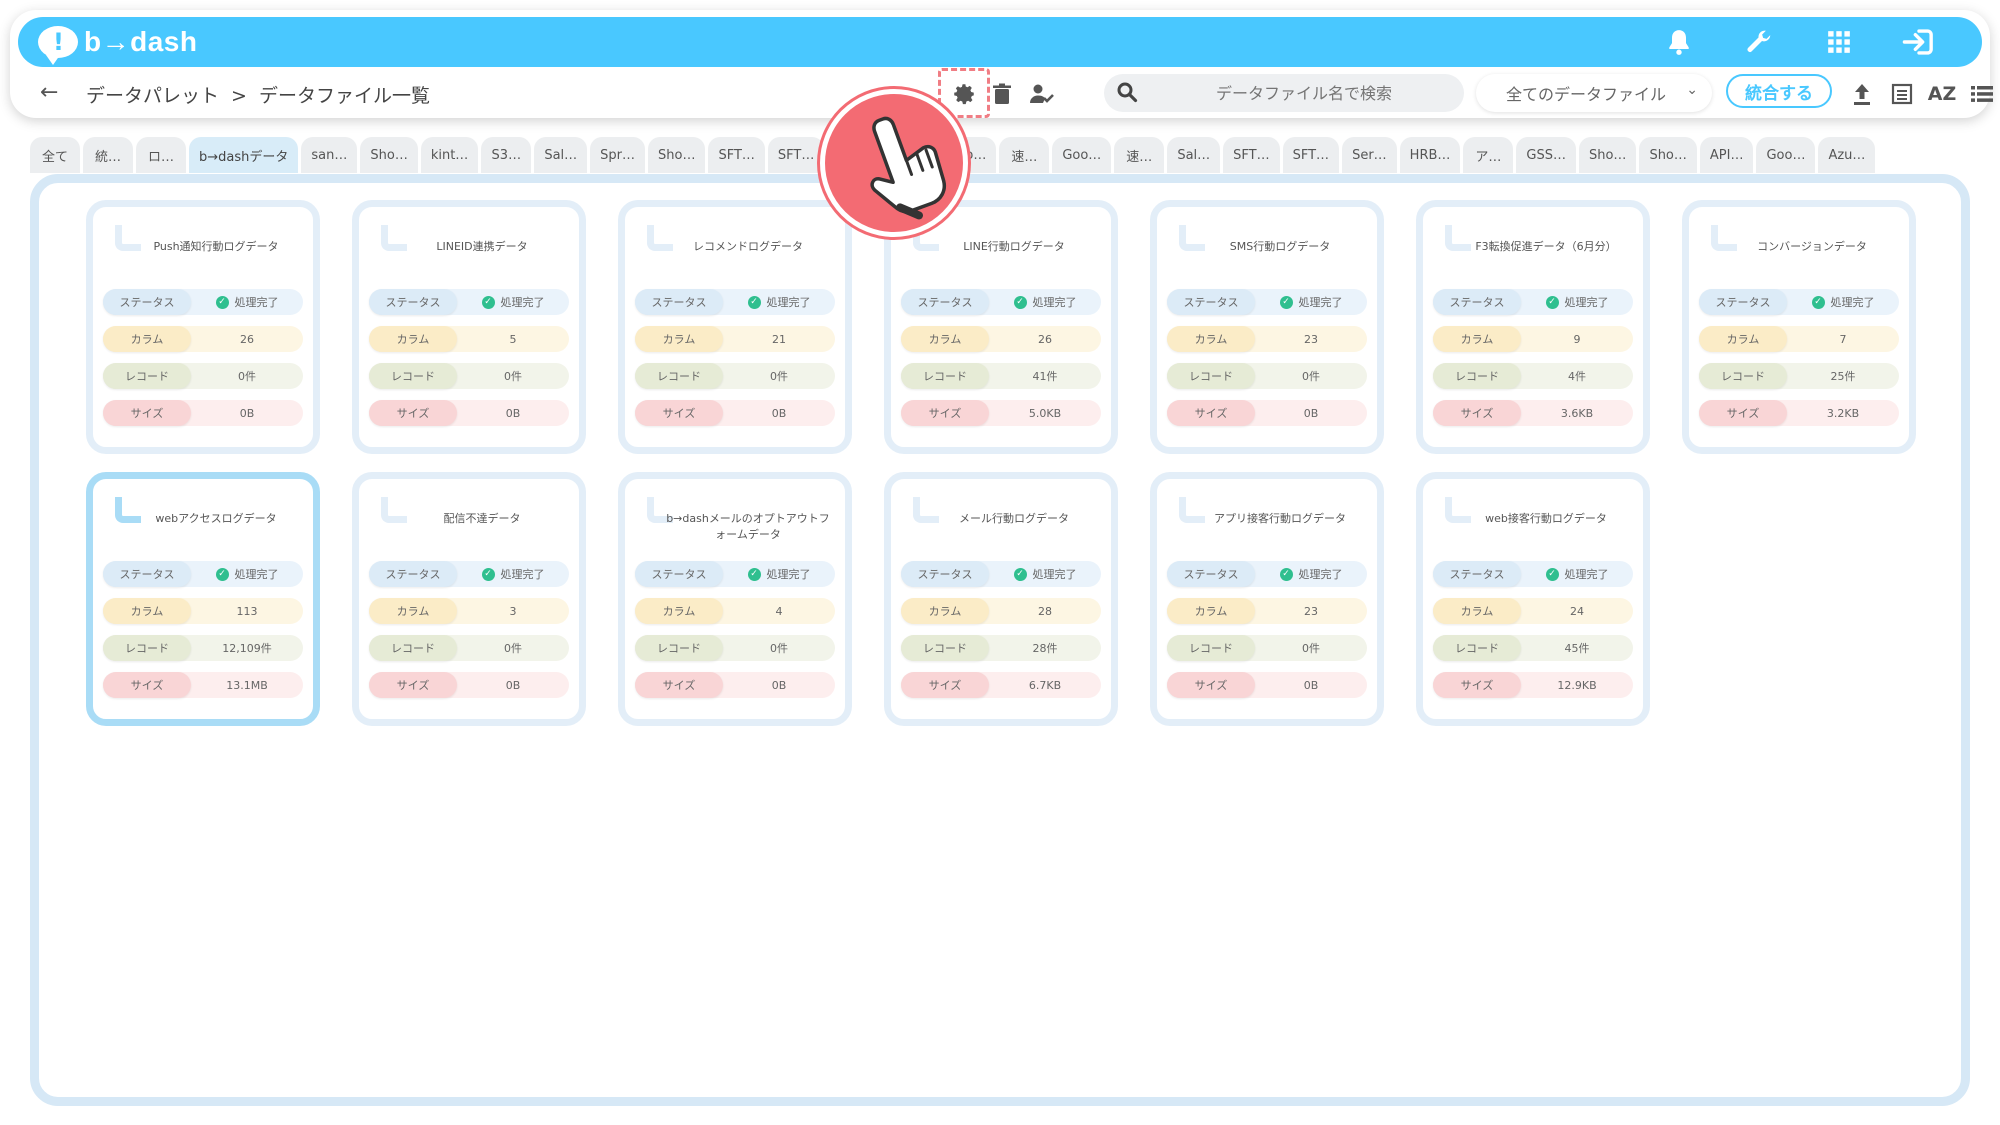  I want to click on back-arrow-icon: ←, so click(49, 92).